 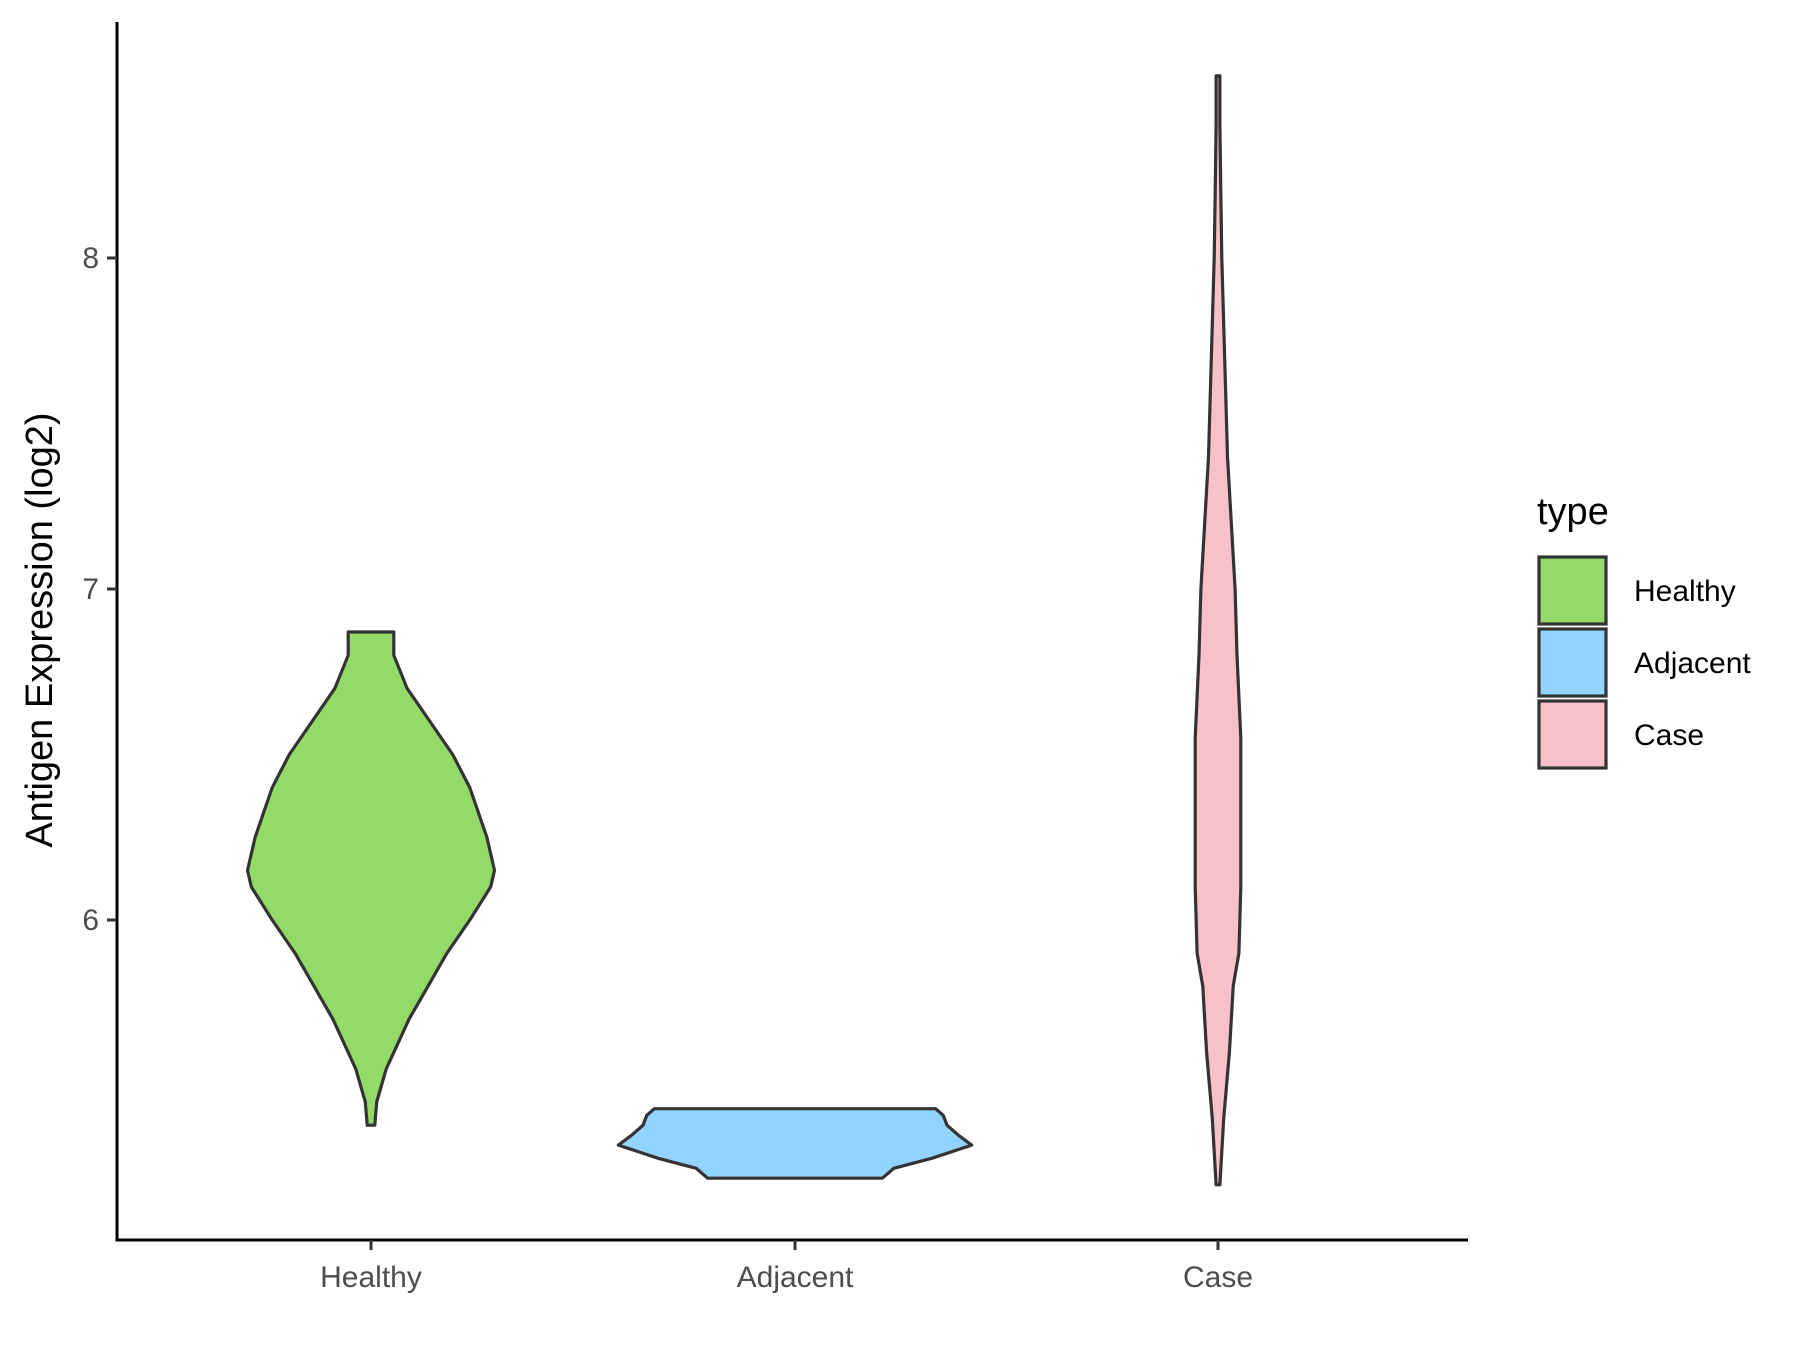 What do you see at coordinates (1218, 1277) in the screenshot?
I see `x-tick-label: Case` at bounding box center [1218, 1277].